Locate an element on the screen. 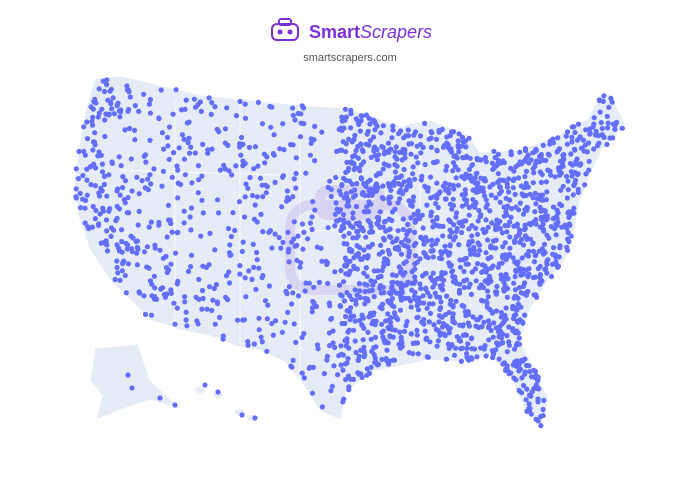 Image resolution: width=700 pixels, height=500 pixels. island is located at coordinates (218, 395).